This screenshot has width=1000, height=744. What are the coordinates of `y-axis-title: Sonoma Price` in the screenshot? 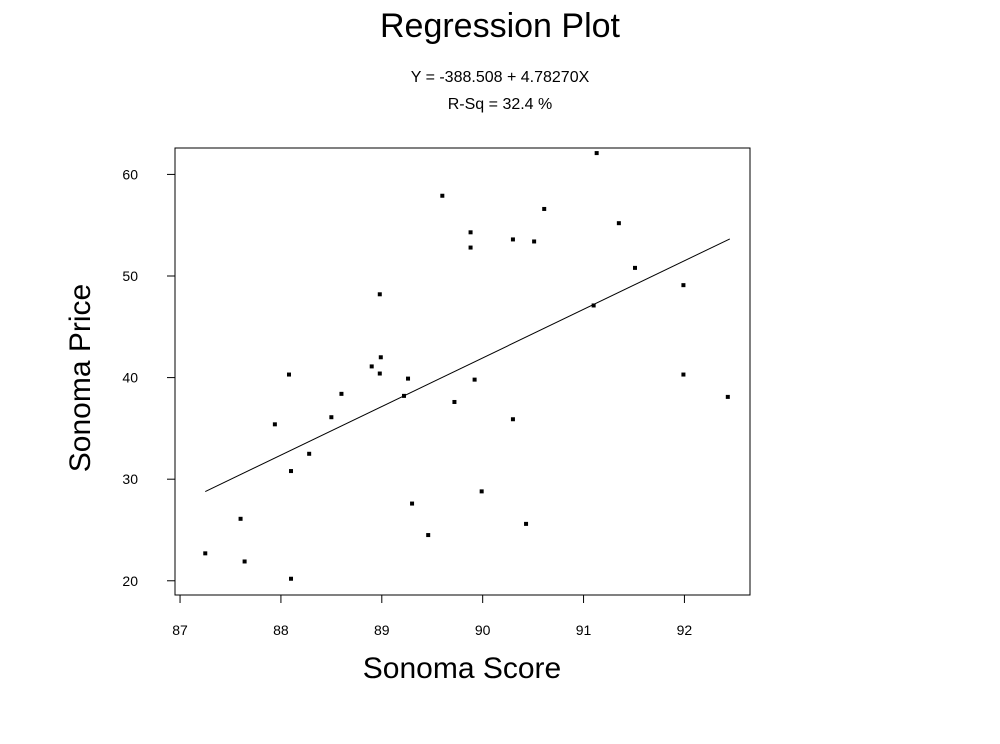 It's located at (80, 378).